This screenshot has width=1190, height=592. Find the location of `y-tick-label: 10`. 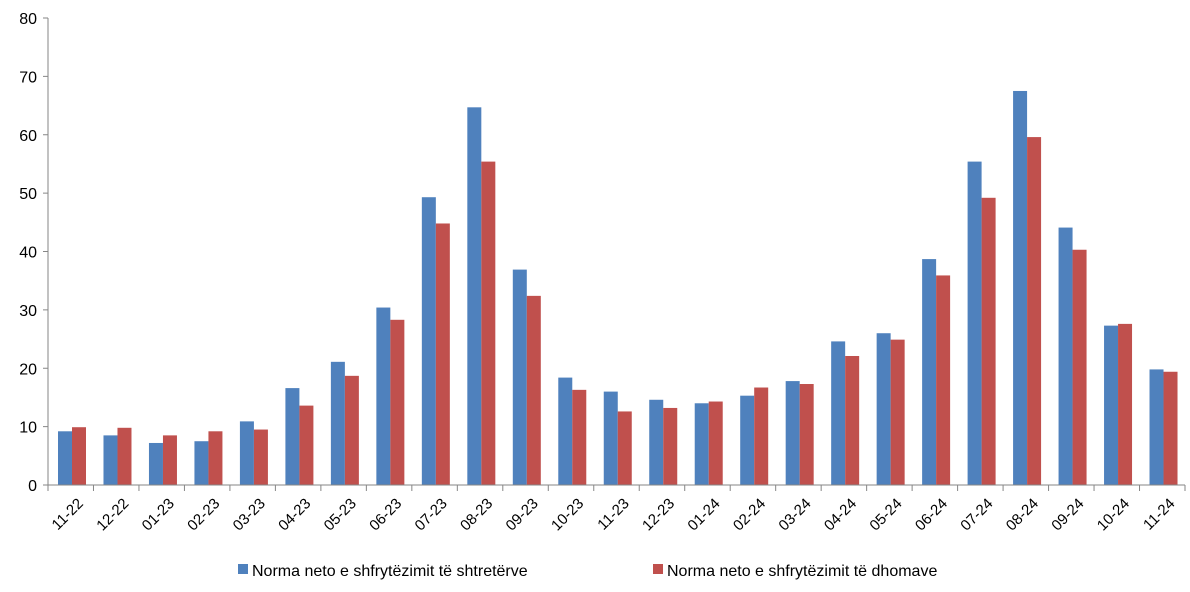

y-tick-label: 10 is located at coordinates (28, 428).